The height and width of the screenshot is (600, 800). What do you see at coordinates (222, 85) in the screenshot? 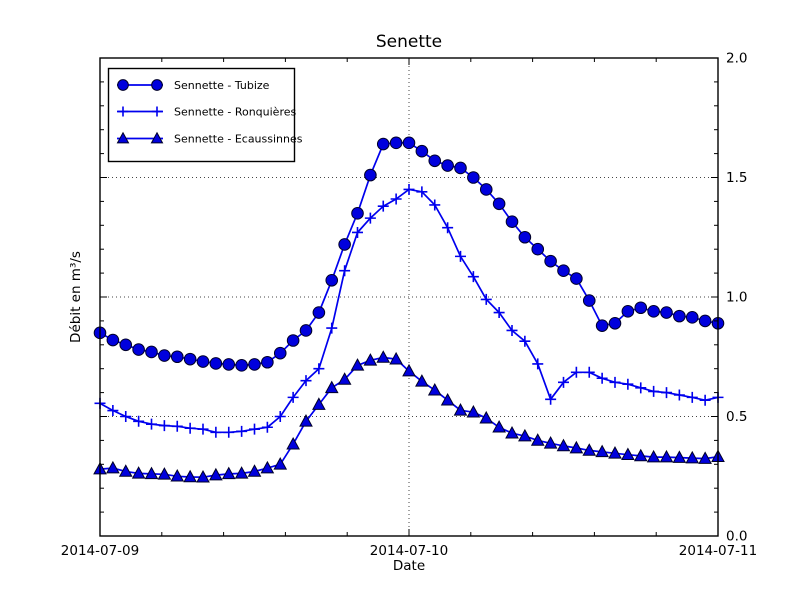
I see `legend-entry-label: Sennette - Tubize` at bounding box center [222, 85].